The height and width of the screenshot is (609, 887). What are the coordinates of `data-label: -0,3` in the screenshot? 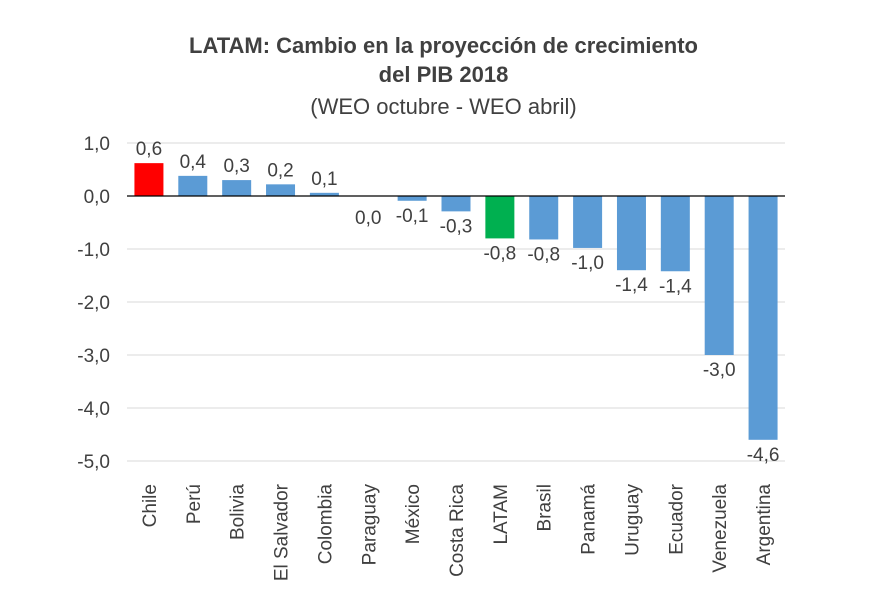 It's located at (456, 226).